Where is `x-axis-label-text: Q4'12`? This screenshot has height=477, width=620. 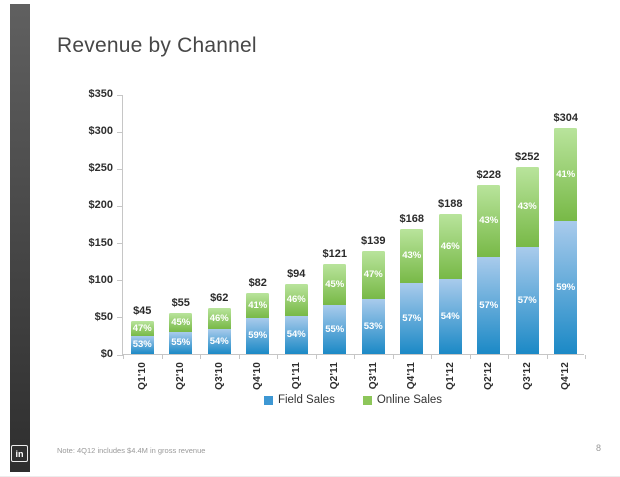
x-axis-label-text: Q4'12 is located at coordinates (566, 376).